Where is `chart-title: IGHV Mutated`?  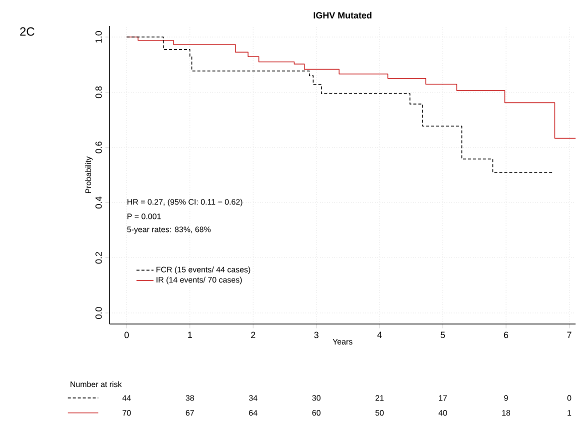
chart-title: IGHV Mutated is located at coordinates (343, 15).